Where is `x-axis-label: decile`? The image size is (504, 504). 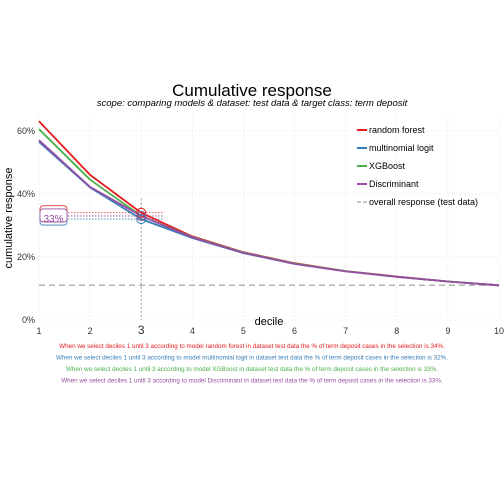
x-axis-label: decile is located at coordinates (269, 322).